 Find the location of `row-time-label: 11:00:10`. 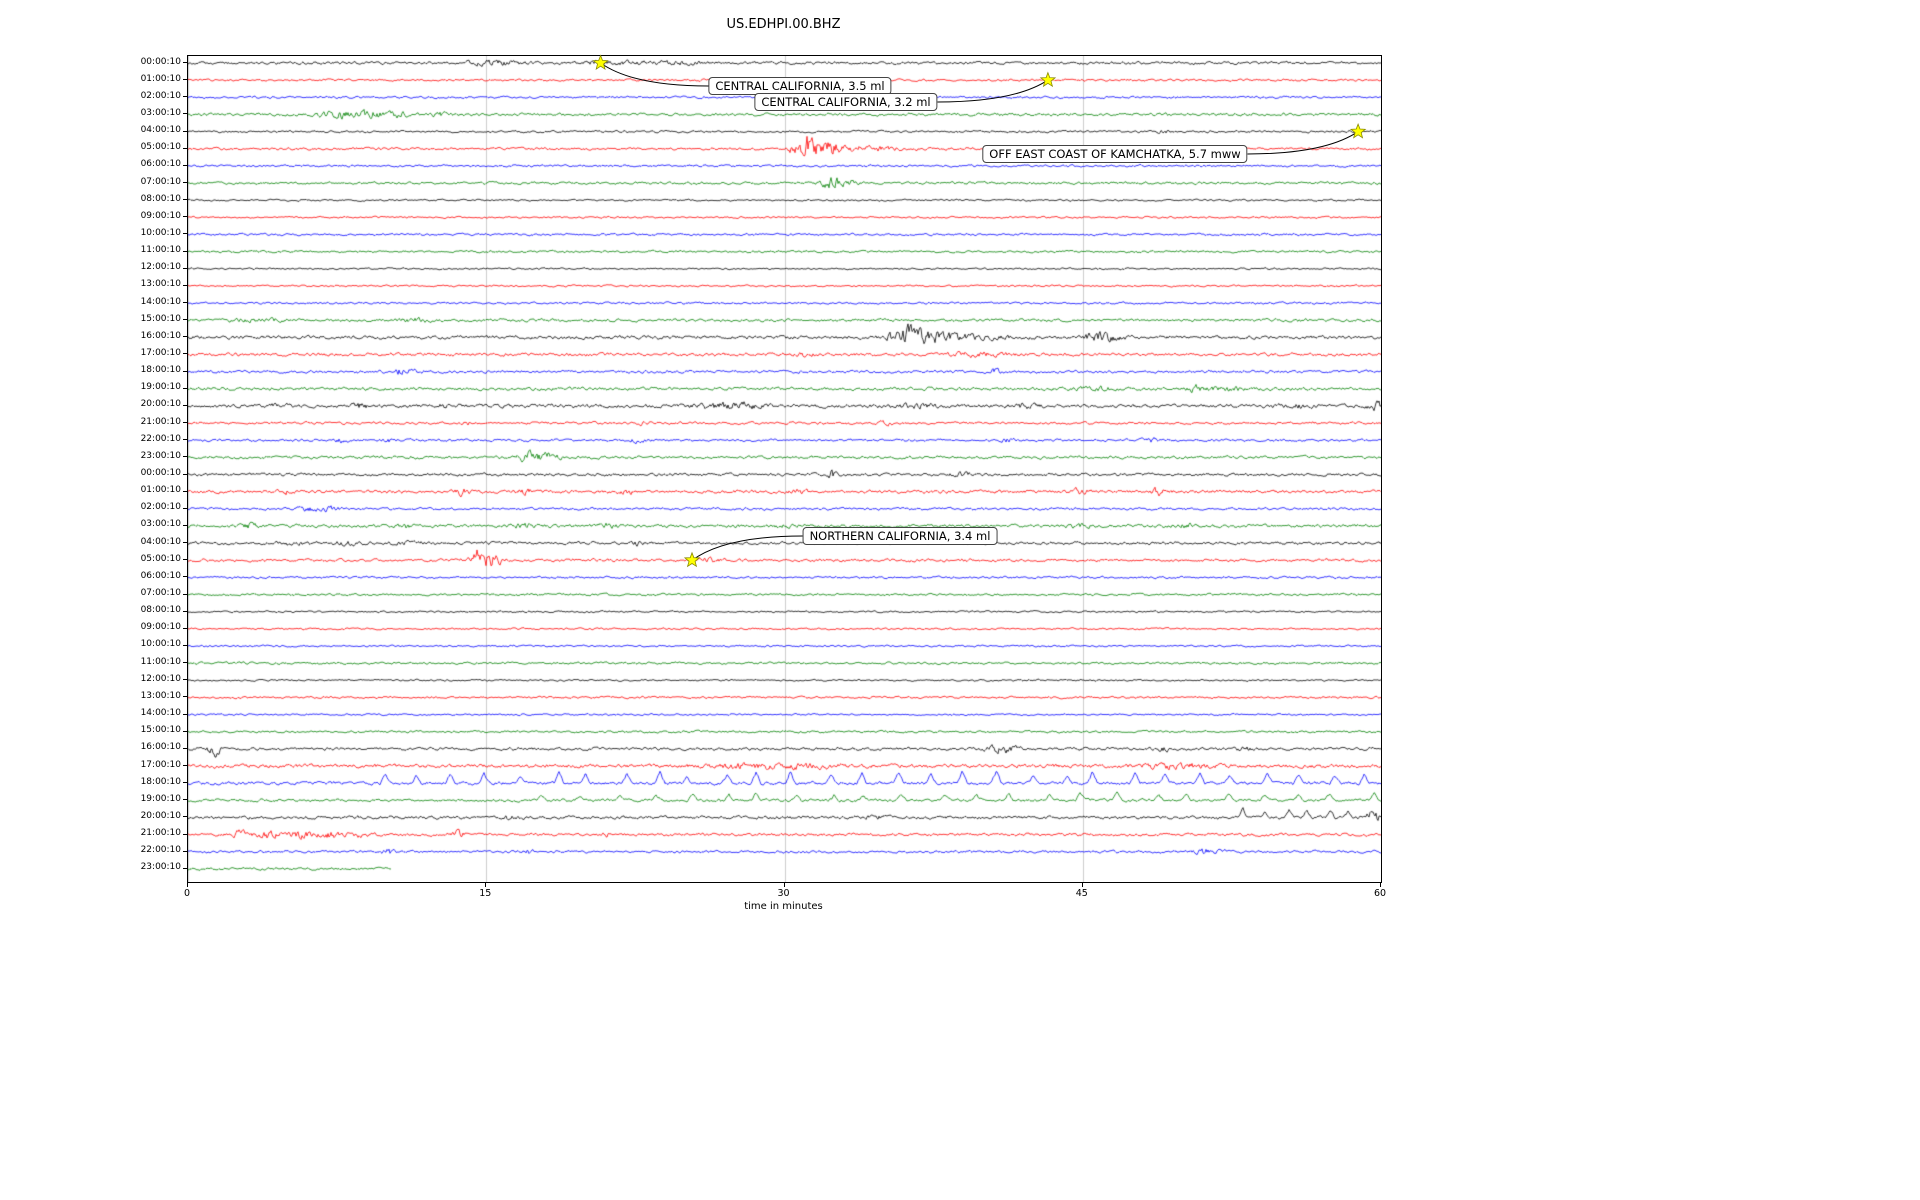

row-time-label: 11:00:10 is located at coordinates (160, 661).